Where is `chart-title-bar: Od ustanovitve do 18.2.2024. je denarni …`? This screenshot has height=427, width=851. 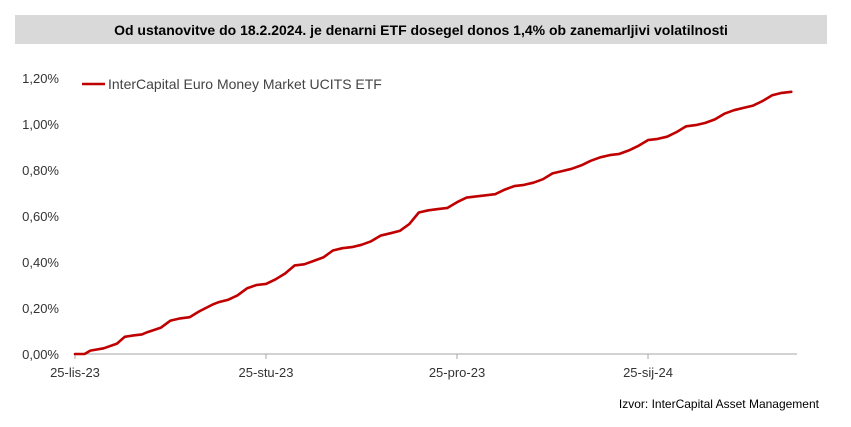
chart-title-bar: Od ustanovitve do 18.2.2024. je denarni … is located at coordinates (421, 29).